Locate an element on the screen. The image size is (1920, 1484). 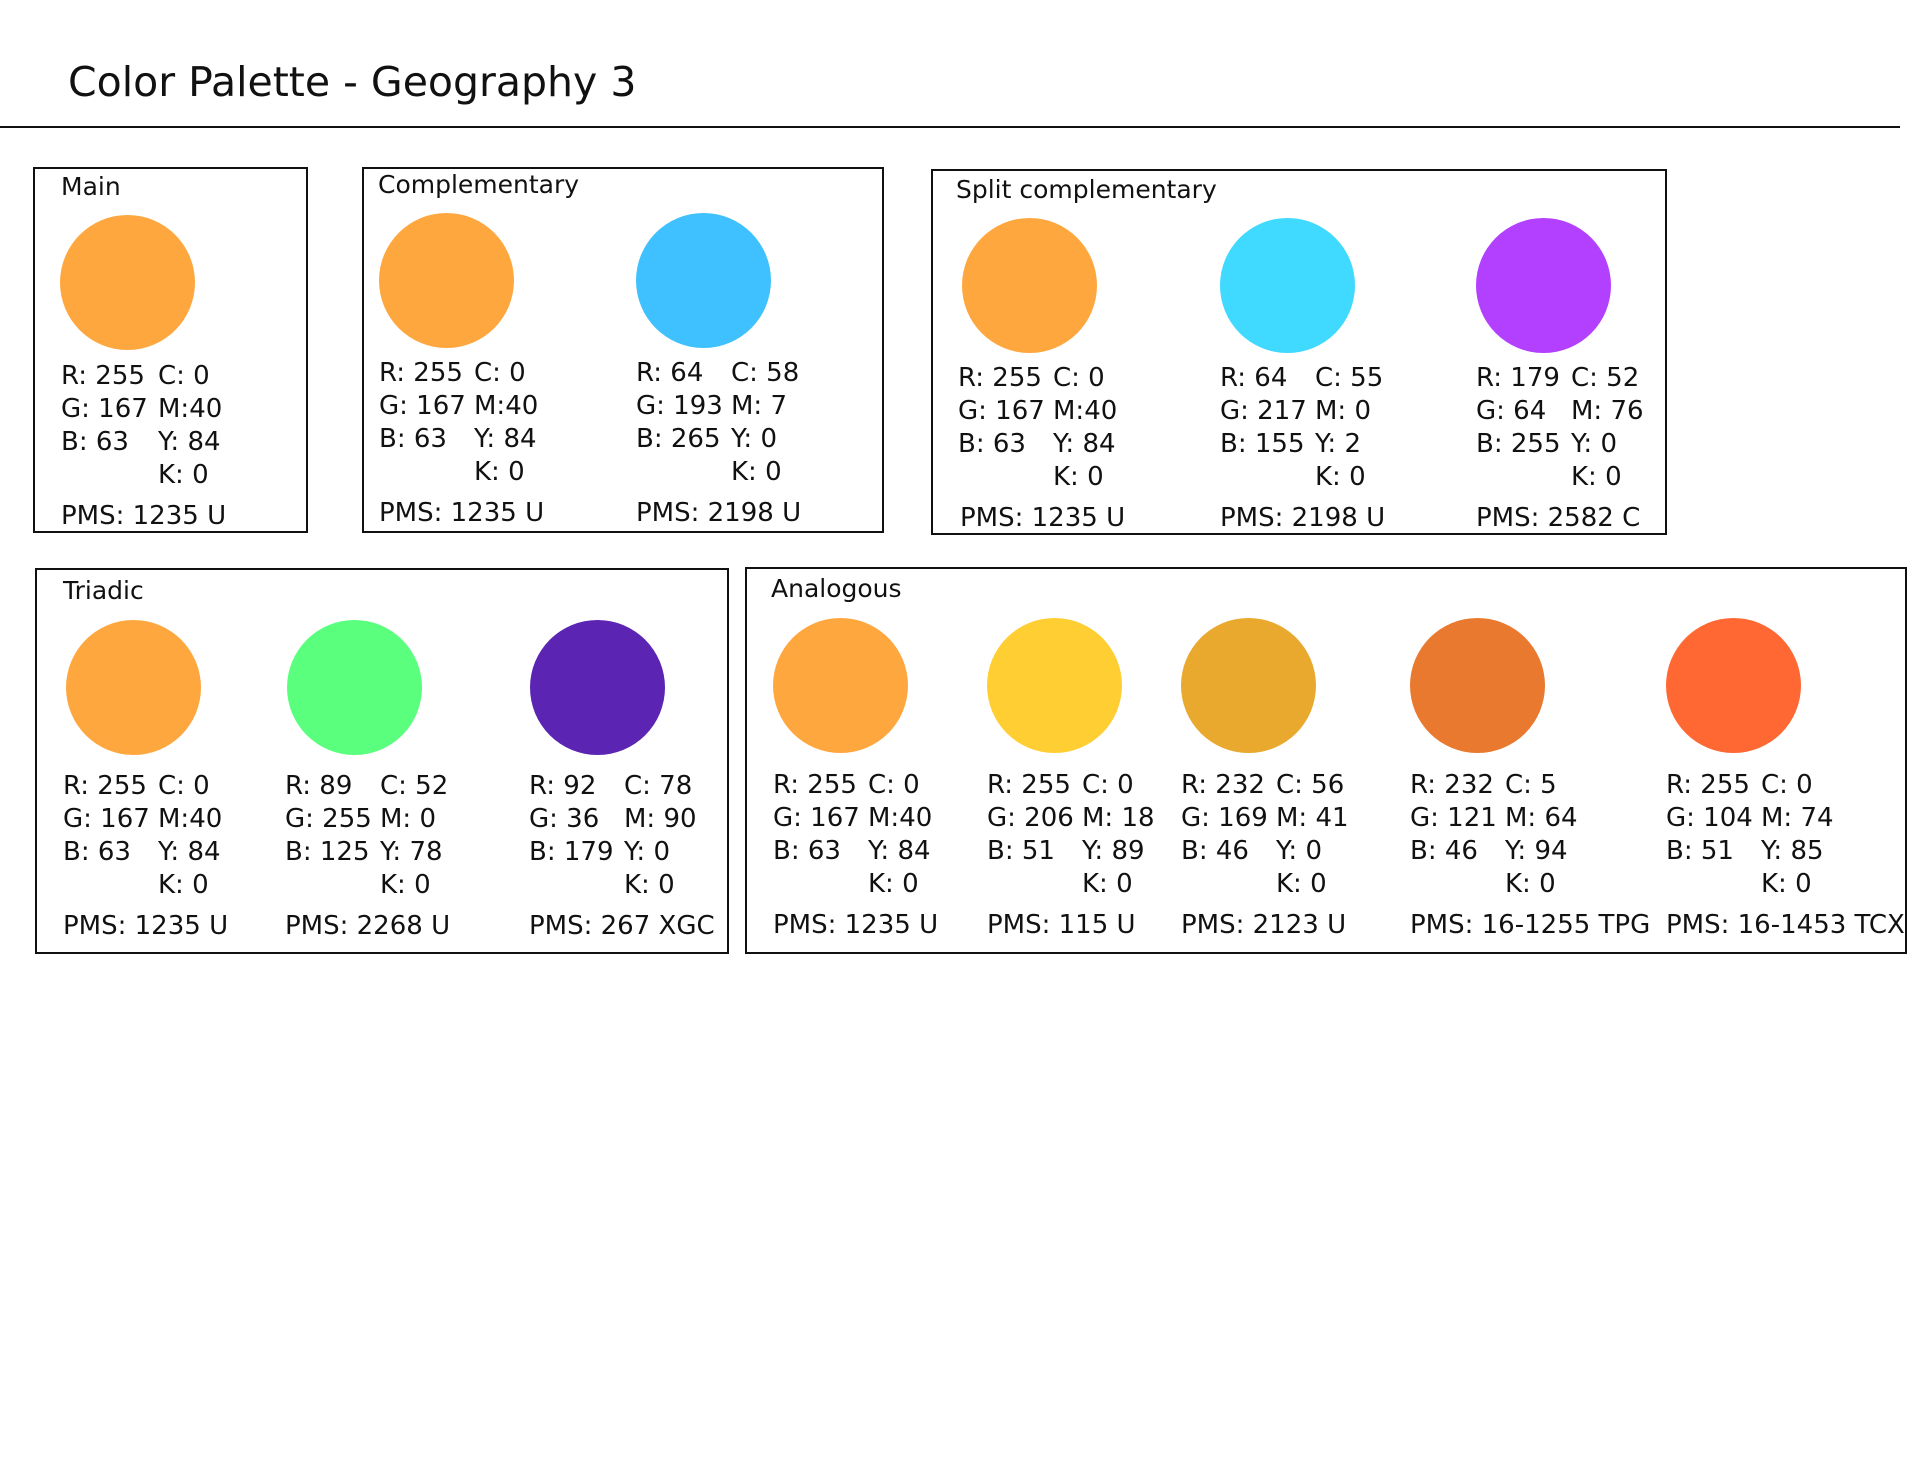
rgb-blue-value: B: 155 is located at coordinates (1262, 444).